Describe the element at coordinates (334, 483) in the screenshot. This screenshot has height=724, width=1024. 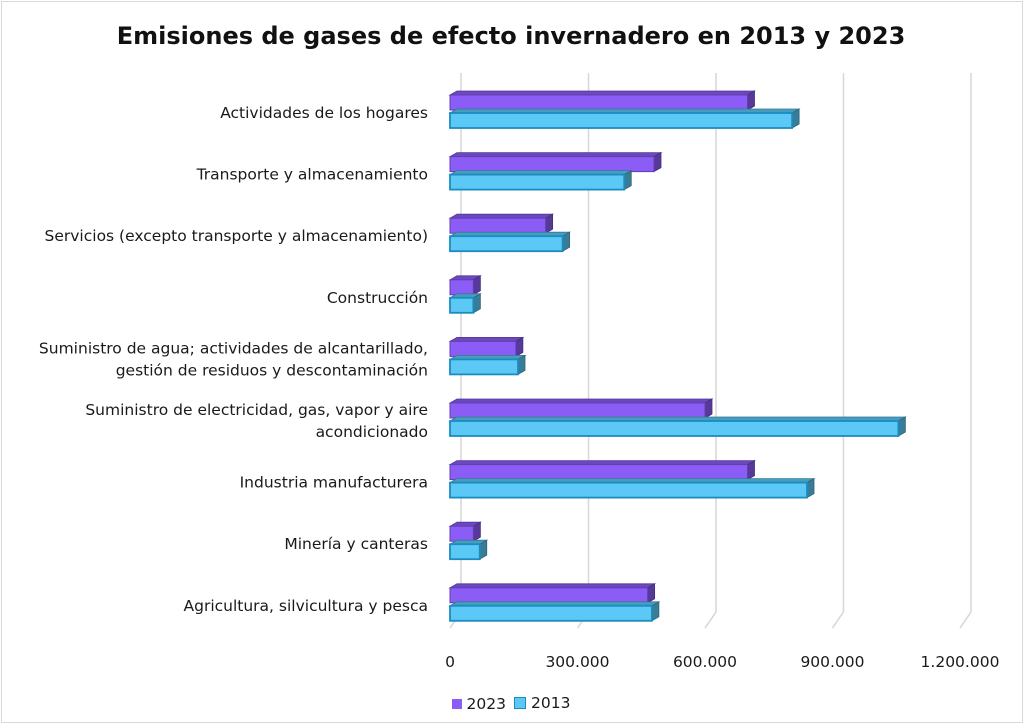
I see `category-label: Industria manufacturera` at that location.